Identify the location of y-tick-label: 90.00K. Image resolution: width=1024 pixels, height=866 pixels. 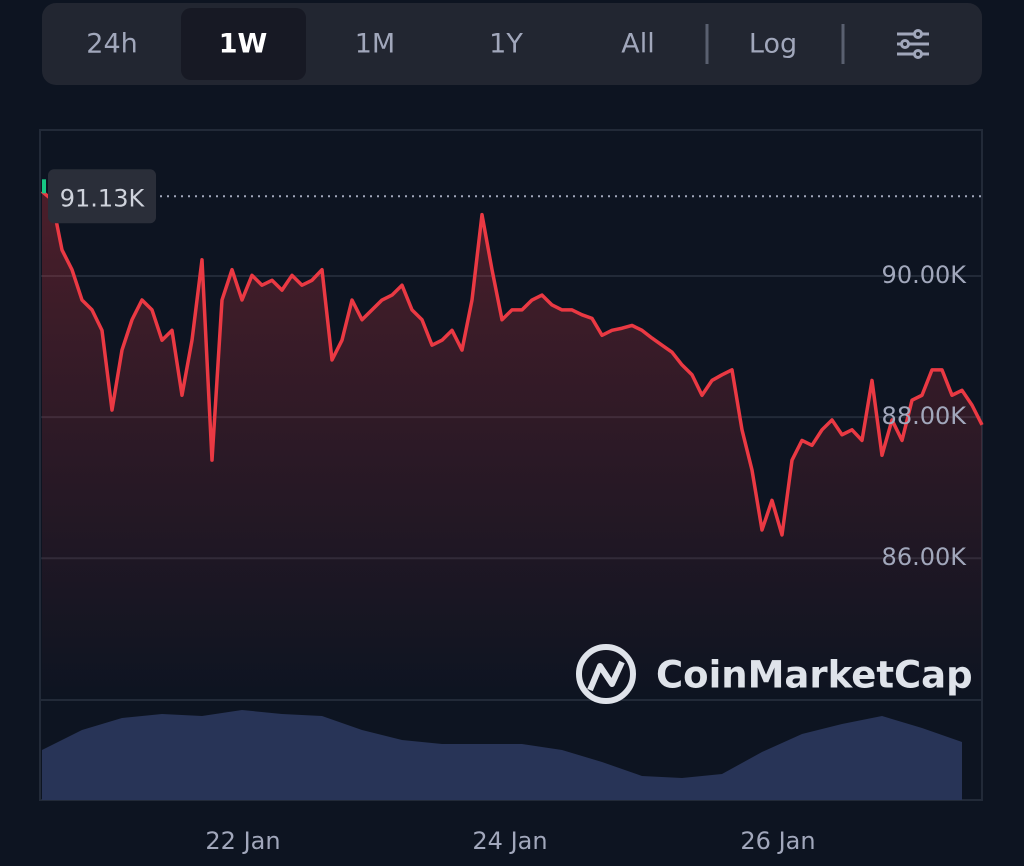
(925, 275).